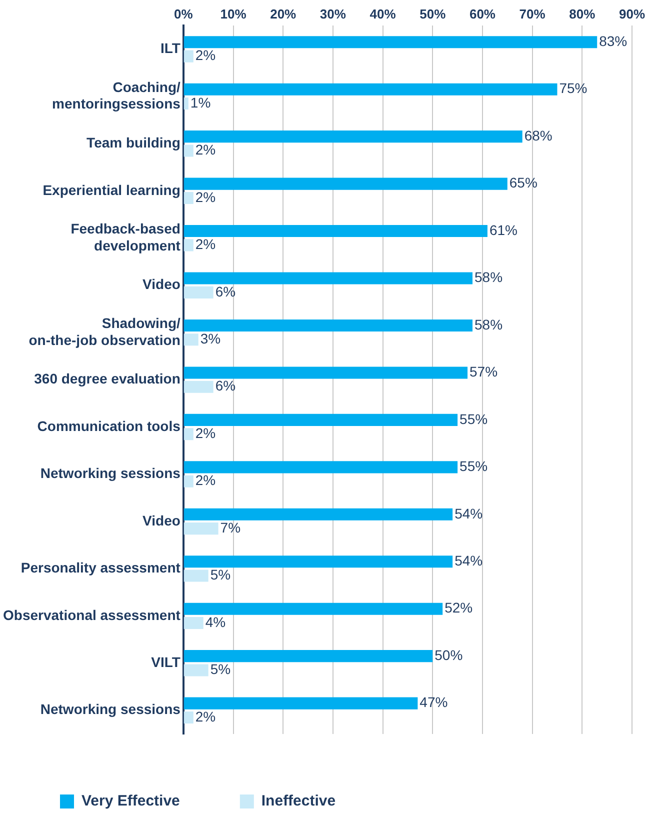  What do you see at coordinates (458, 608) in the screenshot?
I see `data-label: 52%` at bounding box center [458, 608].